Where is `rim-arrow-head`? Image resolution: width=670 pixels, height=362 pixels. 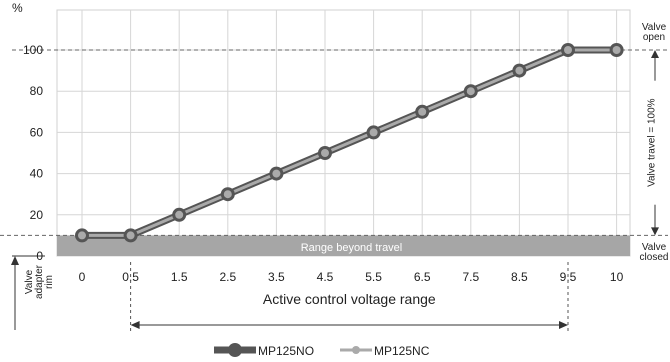
rim-arrow-head is located at coordinates (15, 260).